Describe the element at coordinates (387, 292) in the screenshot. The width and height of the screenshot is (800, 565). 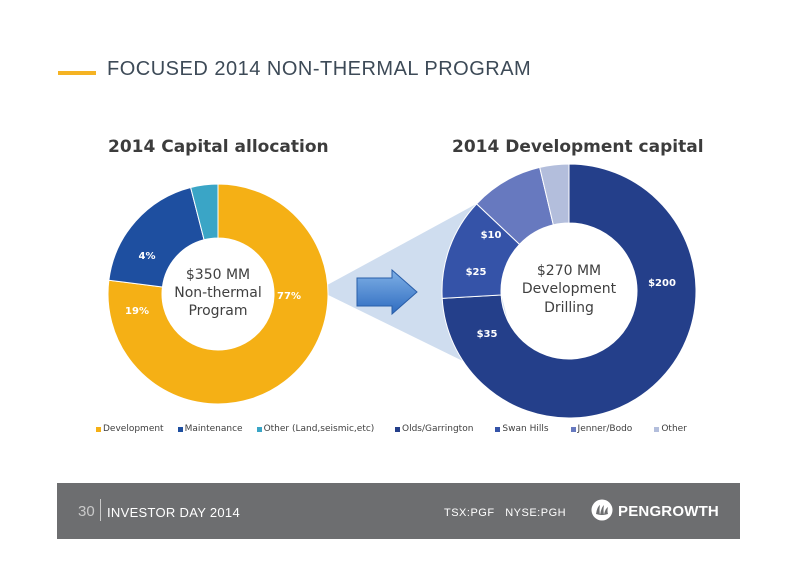
I see `right-arrow-icon` at that location.